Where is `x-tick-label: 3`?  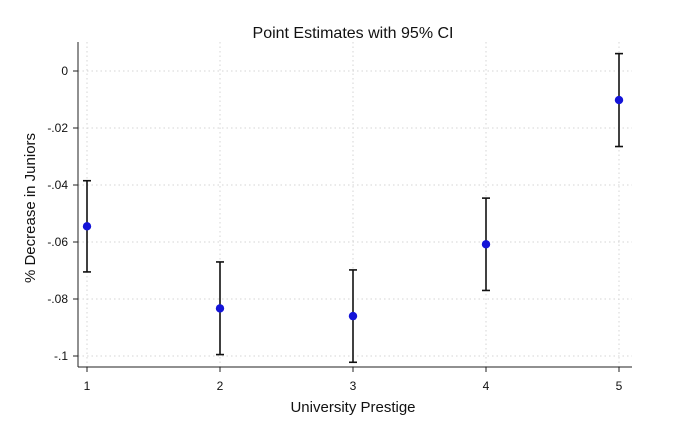
x-tick-label: 3 is located at coordinates (353, 386).